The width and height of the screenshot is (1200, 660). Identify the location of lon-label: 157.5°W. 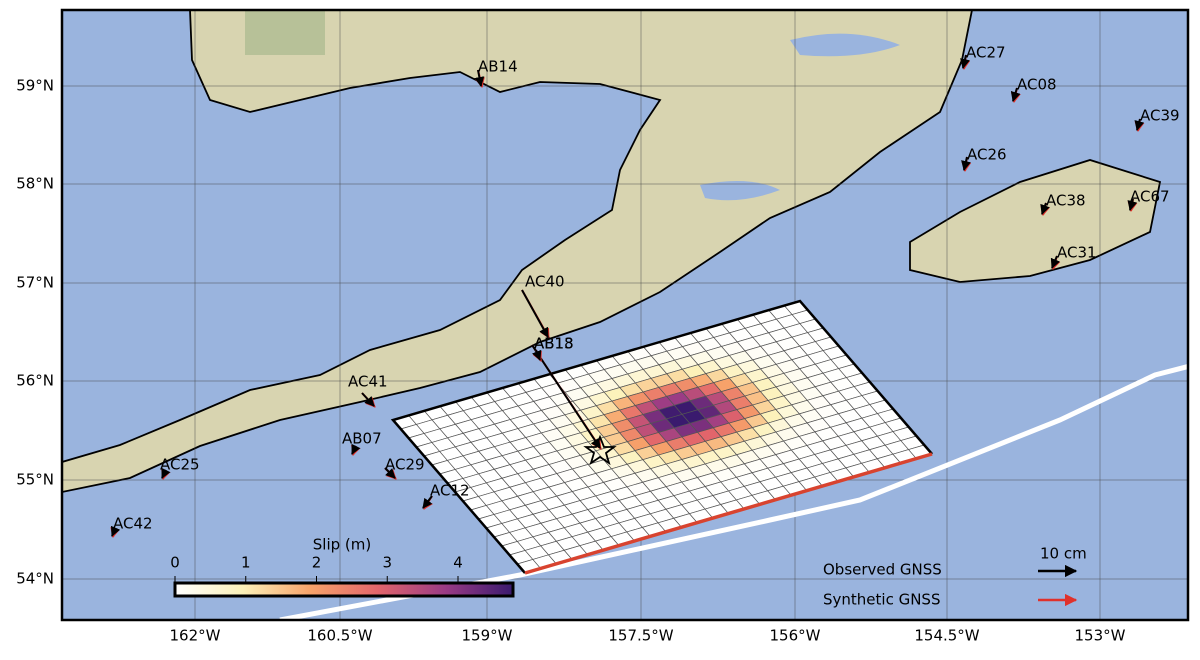
(640, 636).